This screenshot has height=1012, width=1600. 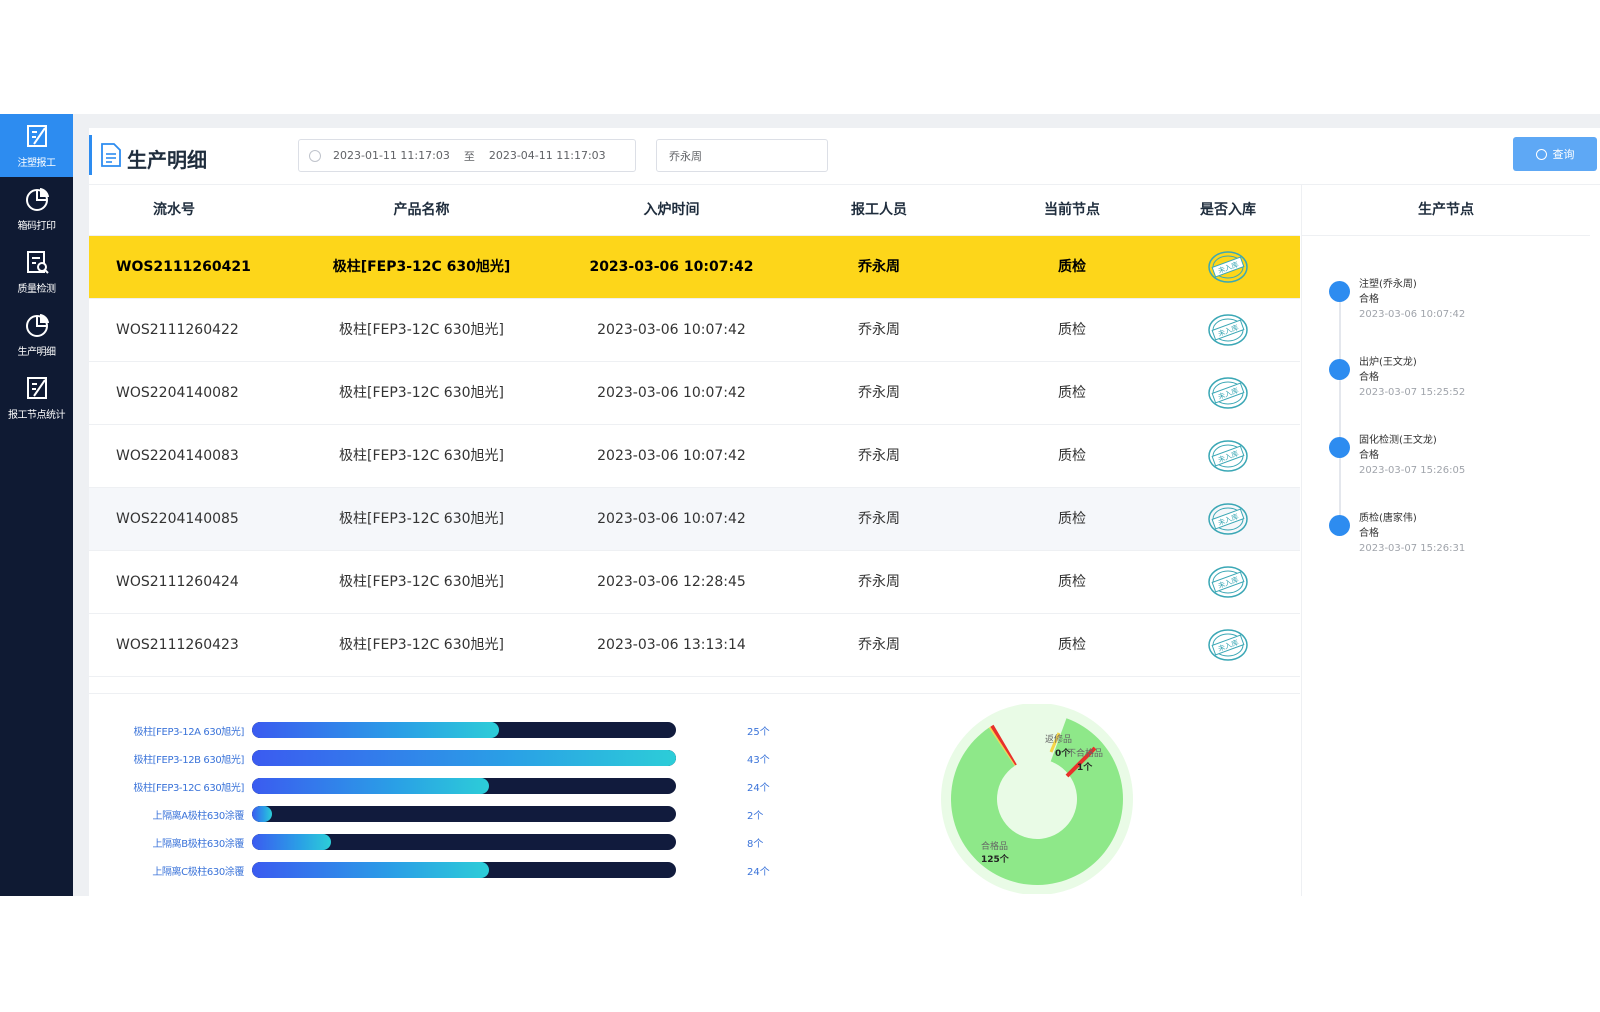 I want to click on bar-category-label: 上隔离A极柱630涂覆, so click(x=198, y=816).